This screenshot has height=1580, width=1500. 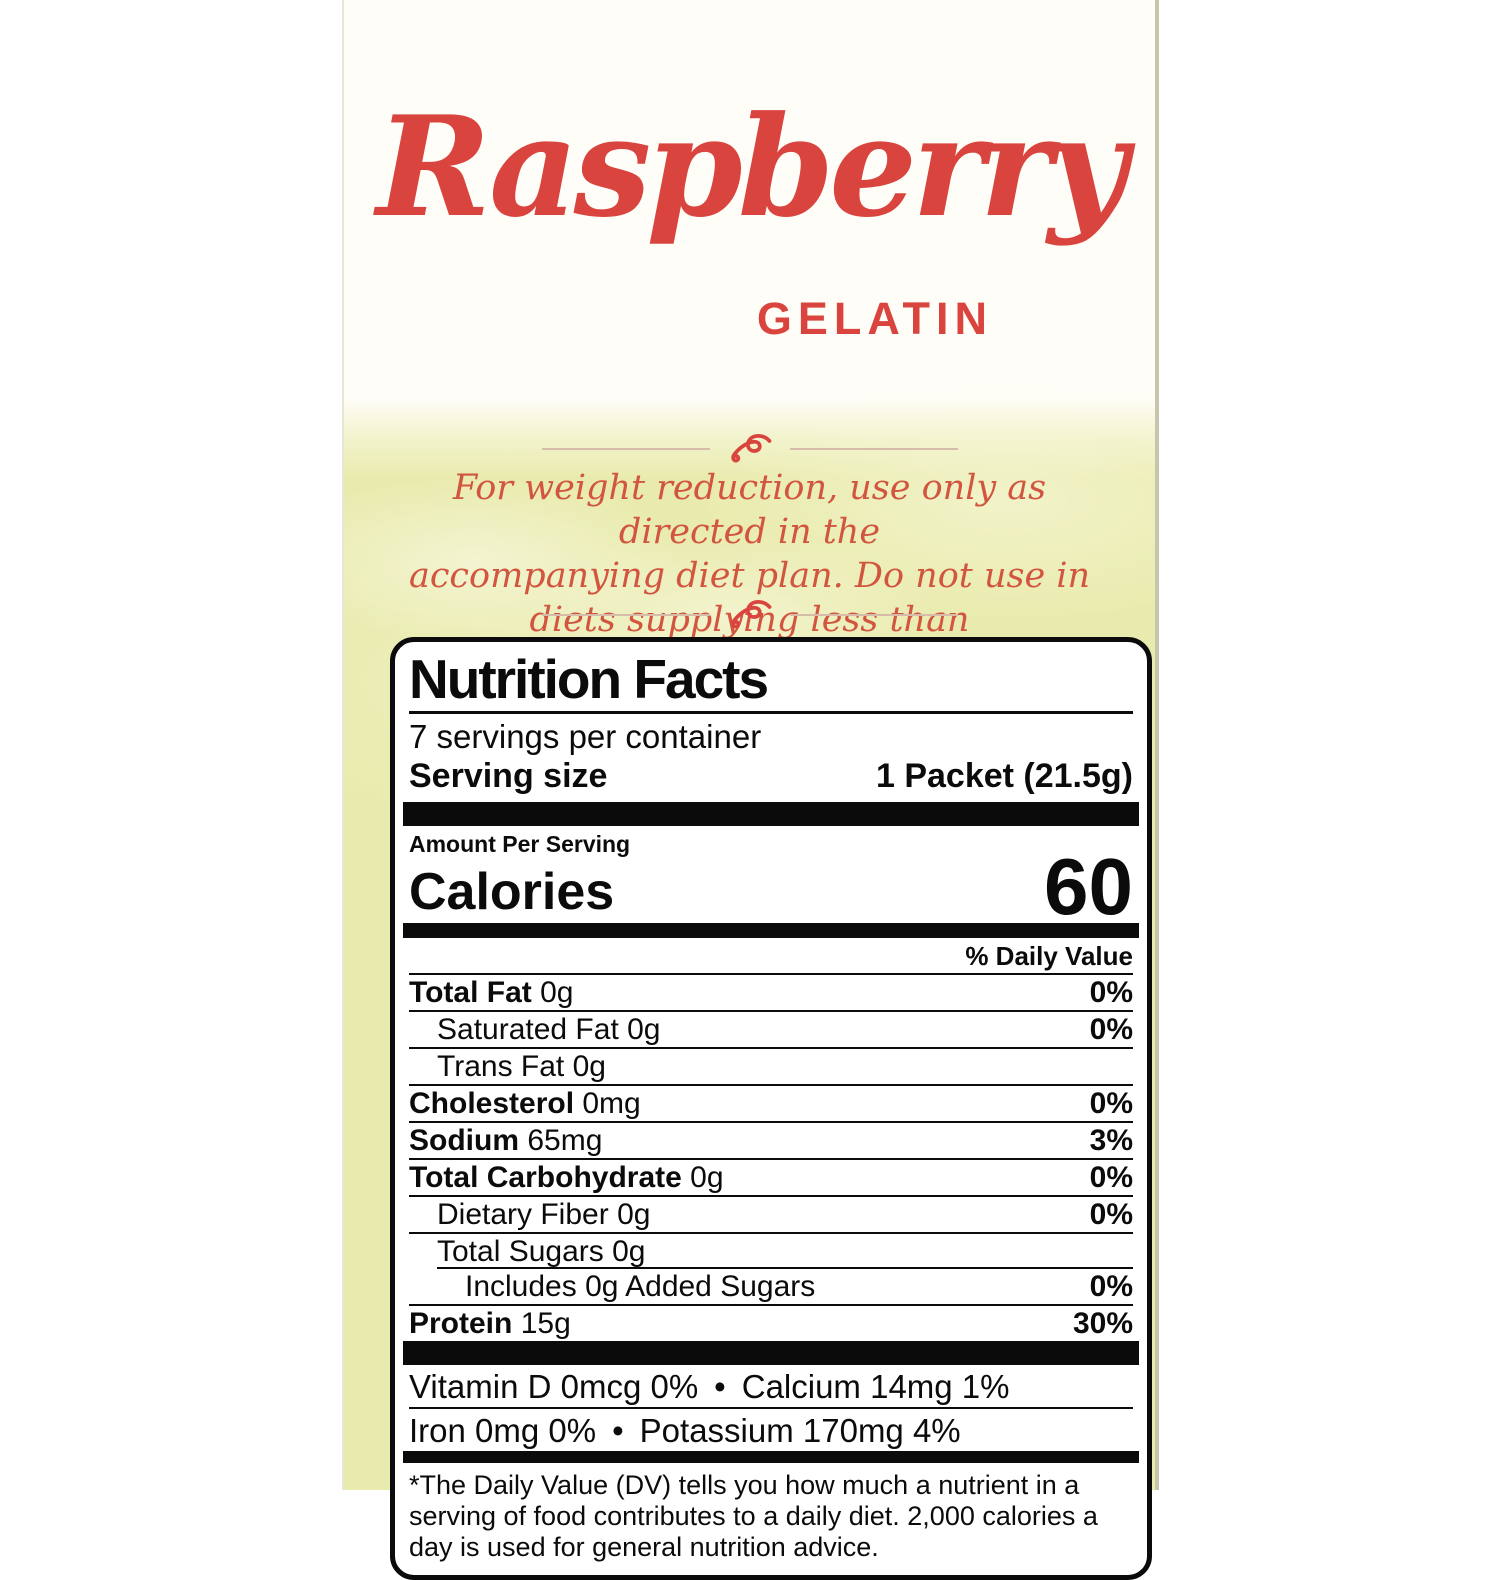 What do you see at coordinates (503, 1430) in the screenshot?
I see `micronutrient-value: Iron 0mg 0%` at bounding box center [503, 1430].